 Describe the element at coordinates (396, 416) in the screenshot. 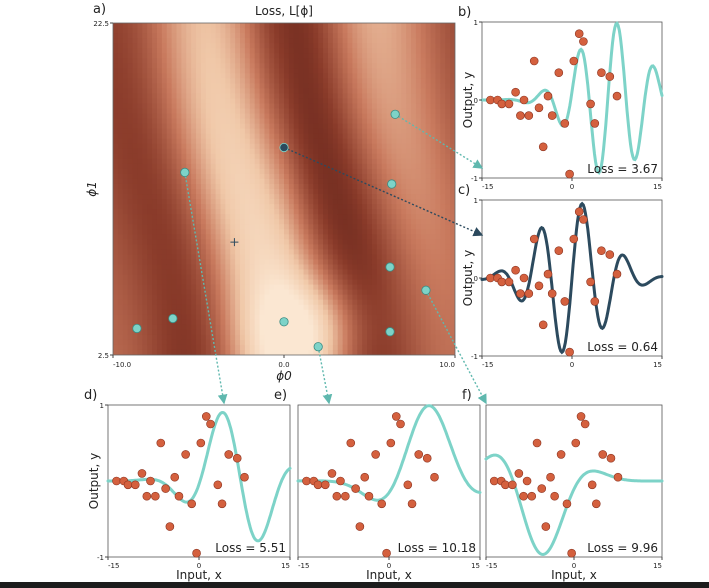

I see `panel-e-data-point` at that location.